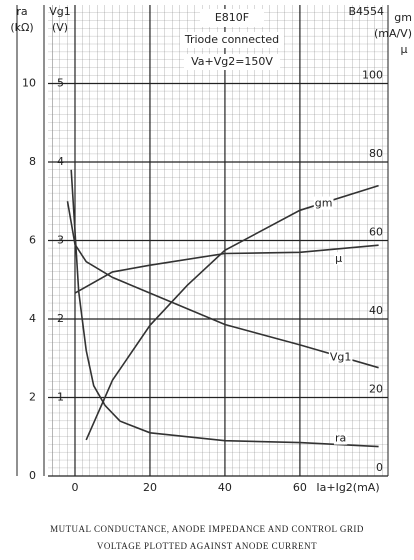  I want to click on series-line, so click(226, 269).